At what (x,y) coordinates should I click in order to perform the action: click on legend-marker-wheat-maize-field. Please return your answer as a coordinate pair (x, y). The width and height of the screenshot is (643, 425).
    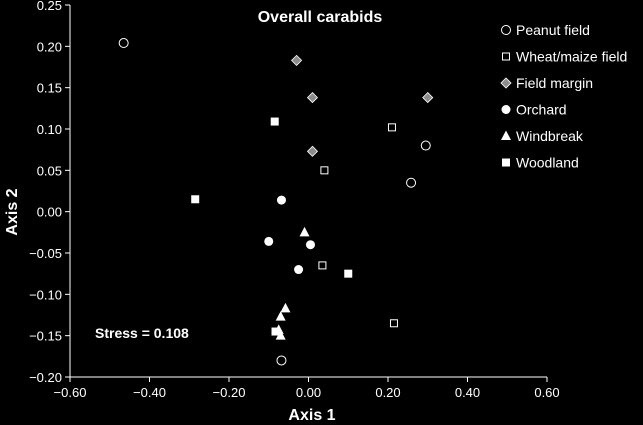
    Looking at the image, I should click on (506, 56).